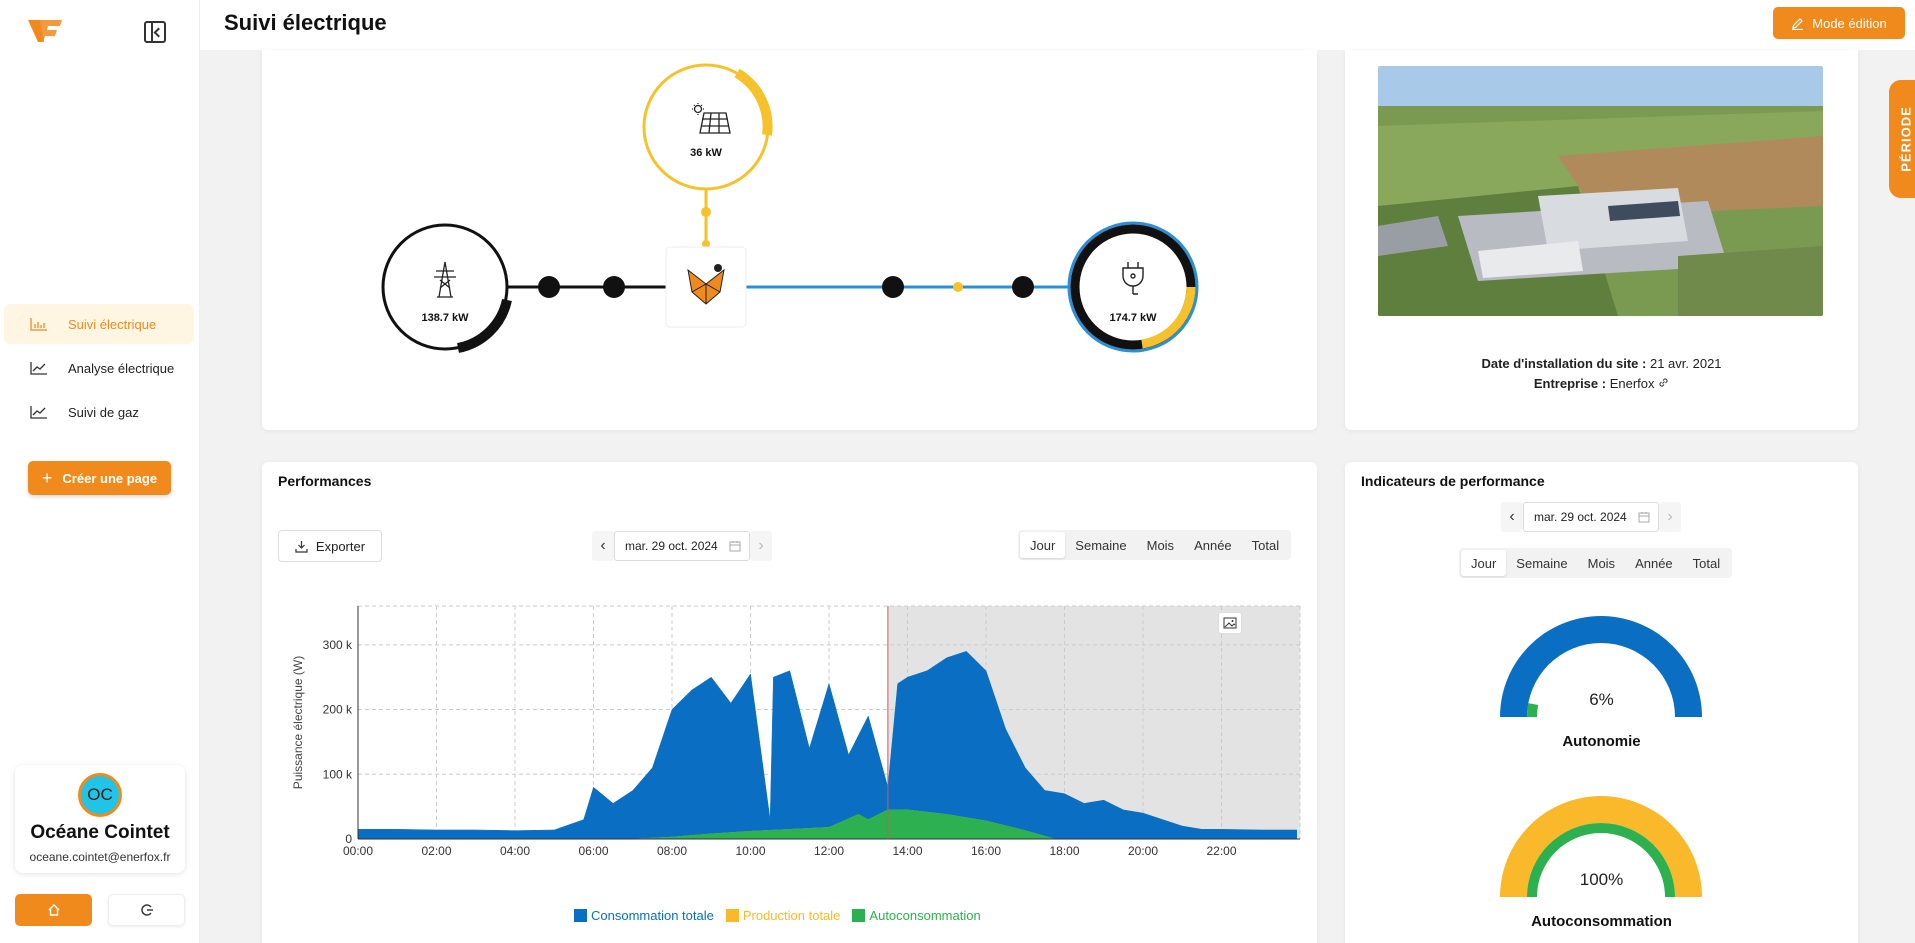  I want to click on company: Entreprise : Enerfox, so click(1601, 383).